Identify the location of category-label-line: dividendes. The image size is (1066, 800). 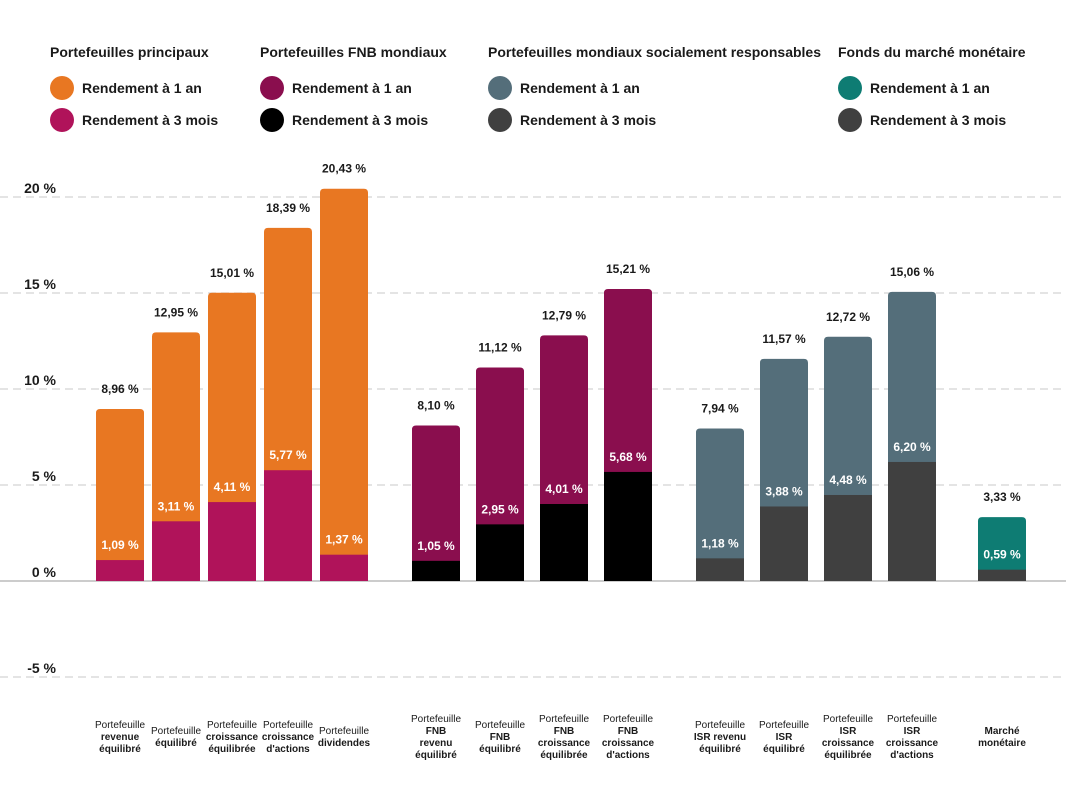
(344, 743).